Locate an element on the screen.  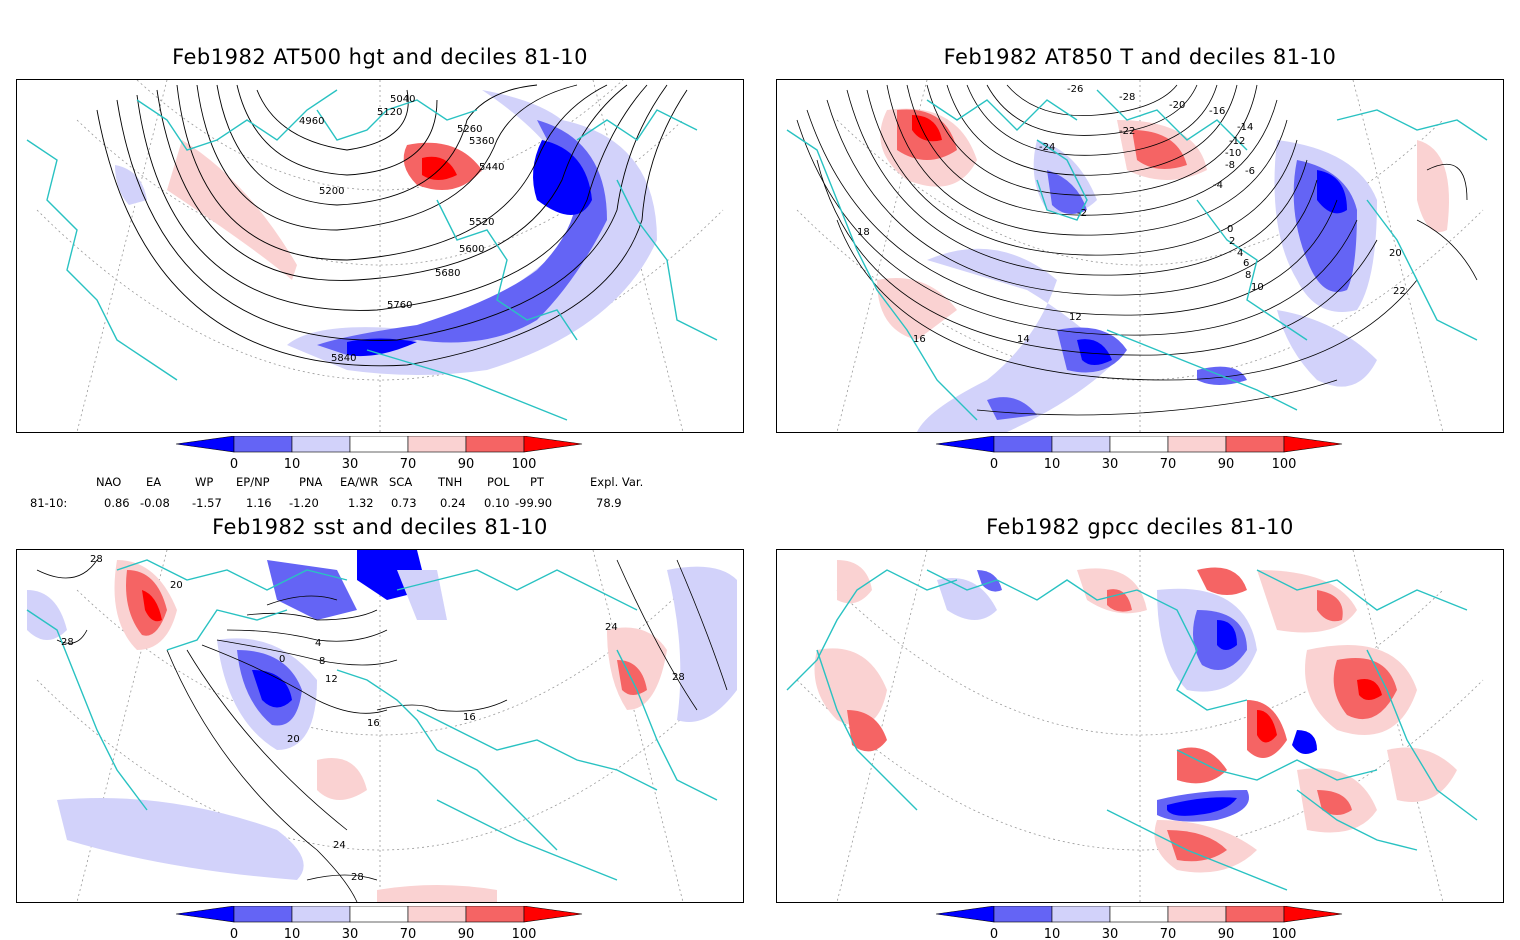
index-header-eawr: EA/WR is located at coordinates (359, 482).